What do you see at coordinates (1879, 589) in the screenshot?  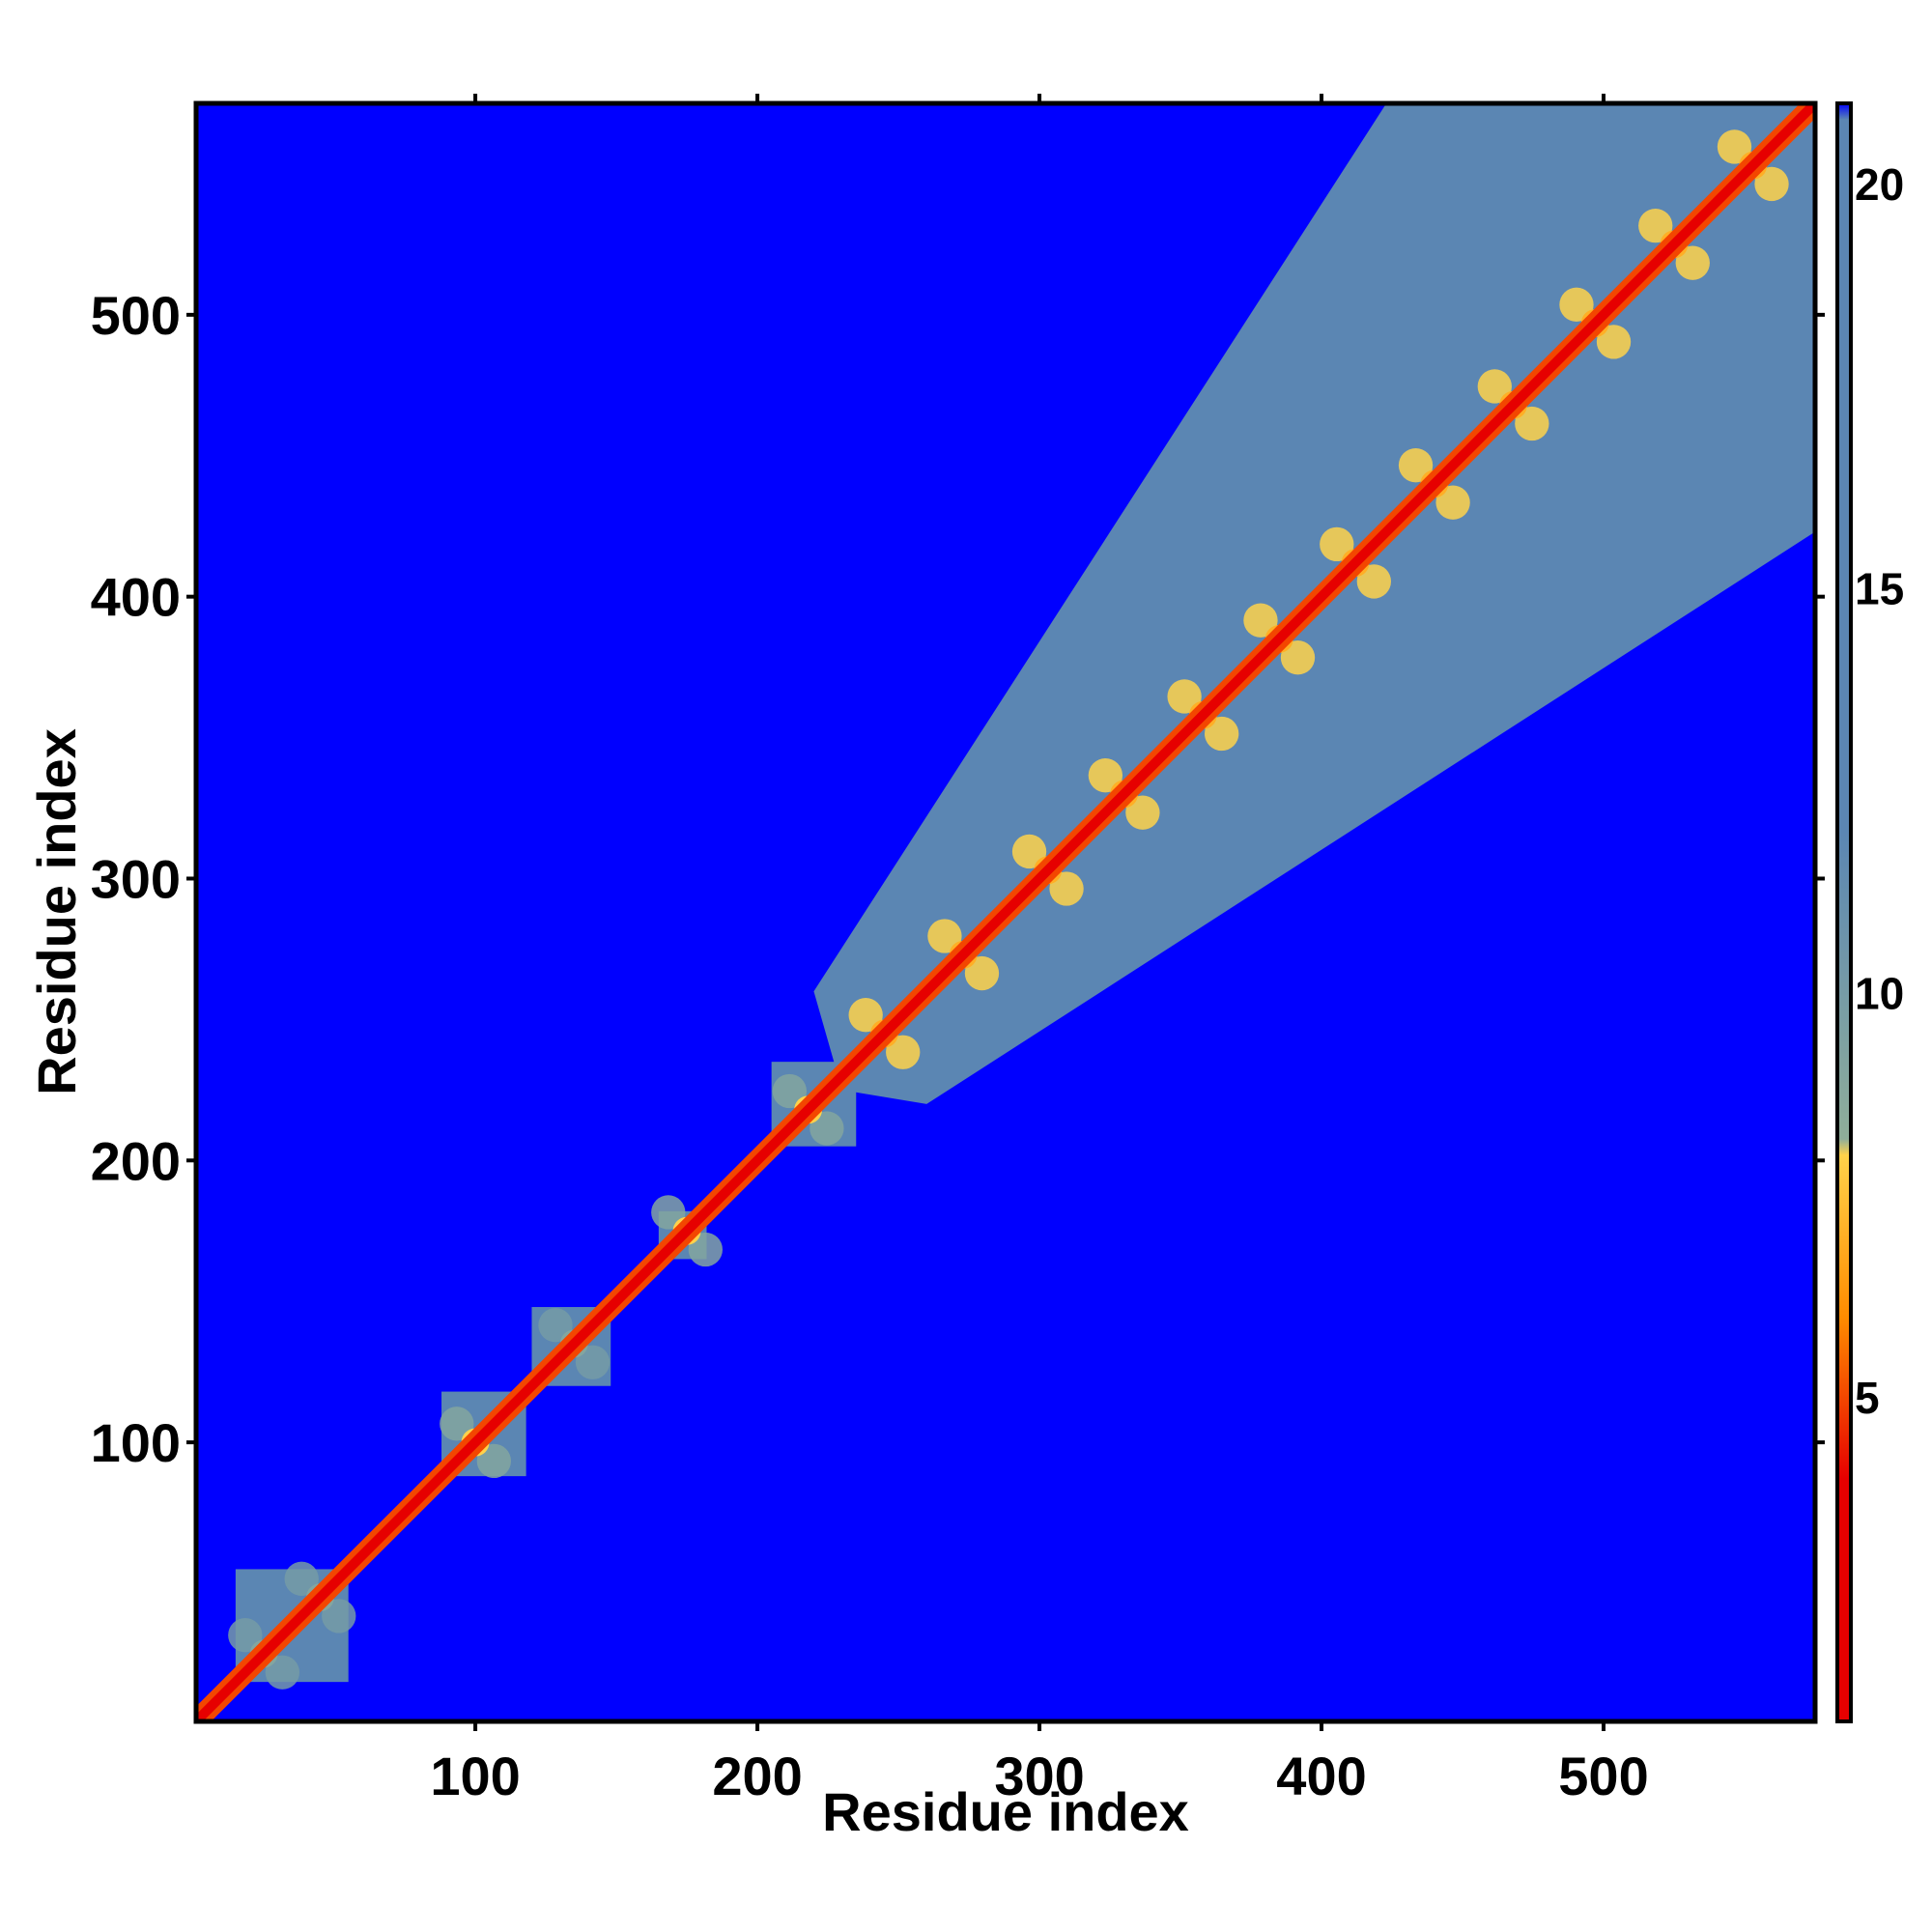 I see `colorbar-tick-label: 15` at bounding box center [1879, 589].